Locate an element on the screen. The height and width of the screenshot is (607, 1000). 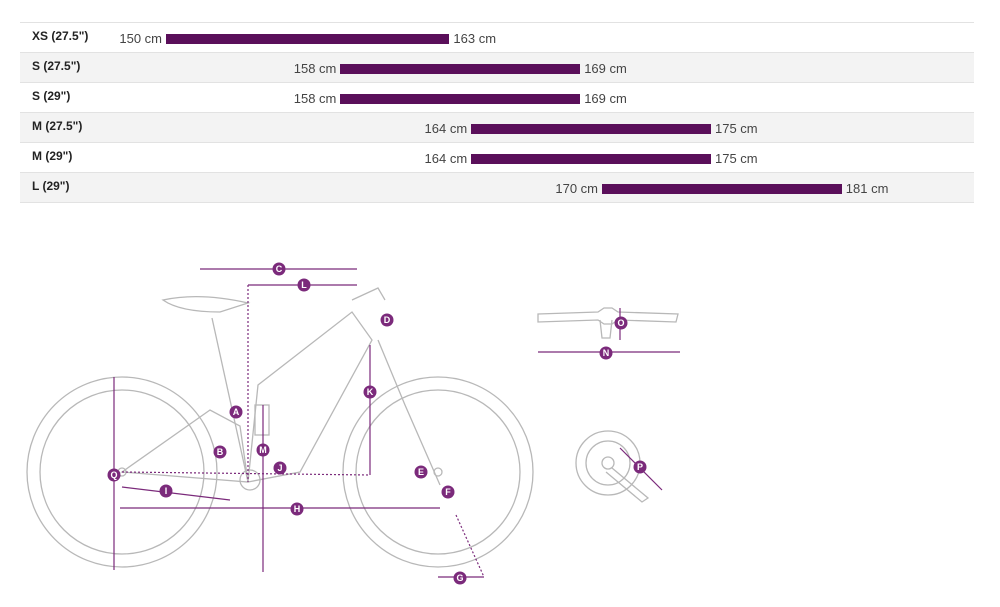
geometry-marker-label: A is located at coordinates (236, 412).